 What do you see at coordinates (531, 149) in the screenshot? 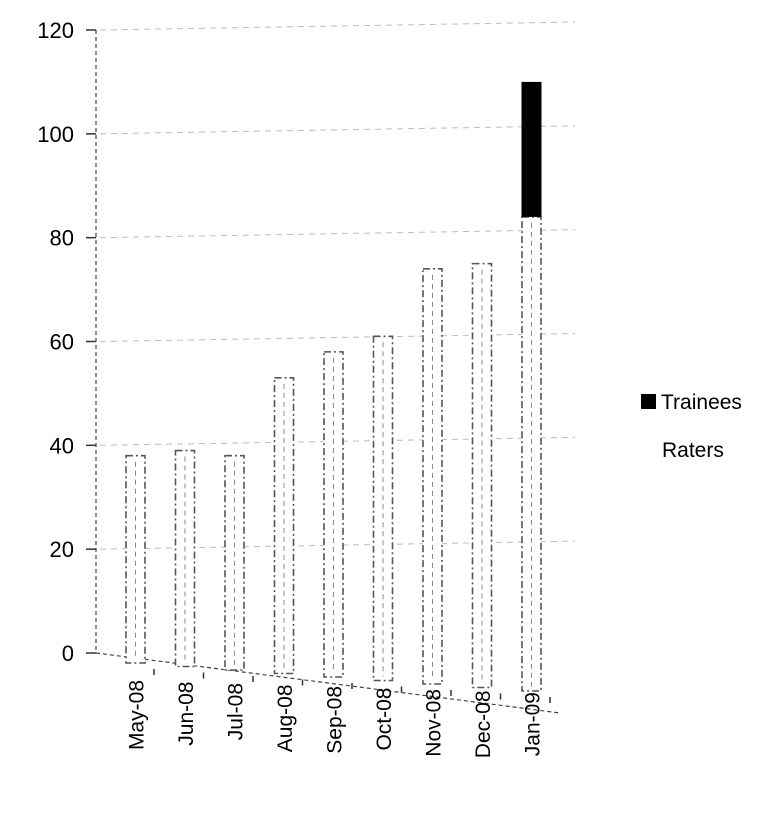
I see `bar-trainees` at bounding box center [531, 149].